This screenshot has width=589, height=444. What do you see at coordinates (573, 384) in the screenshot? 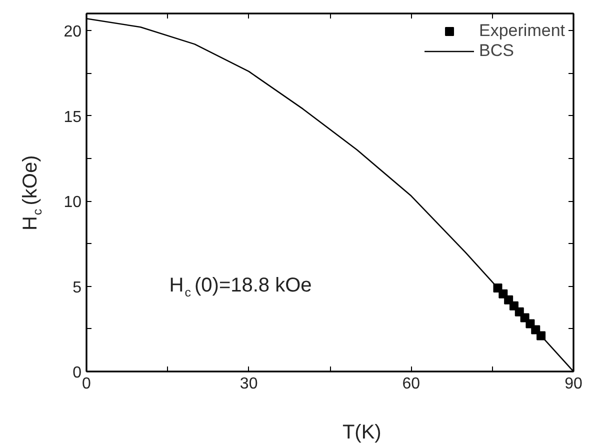
I see `x-tick-label: 90` at bounding box center [573, 384].